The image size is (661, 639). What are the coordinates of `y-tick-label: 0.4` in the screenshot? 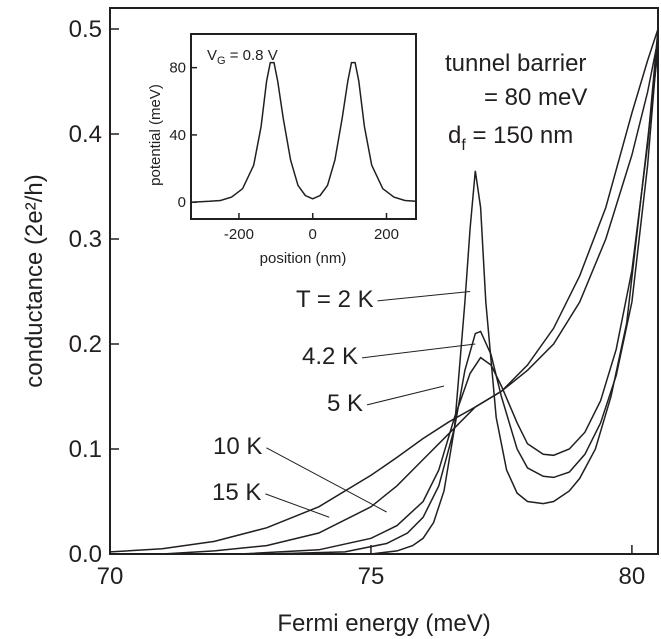 It's located at (85, 134).